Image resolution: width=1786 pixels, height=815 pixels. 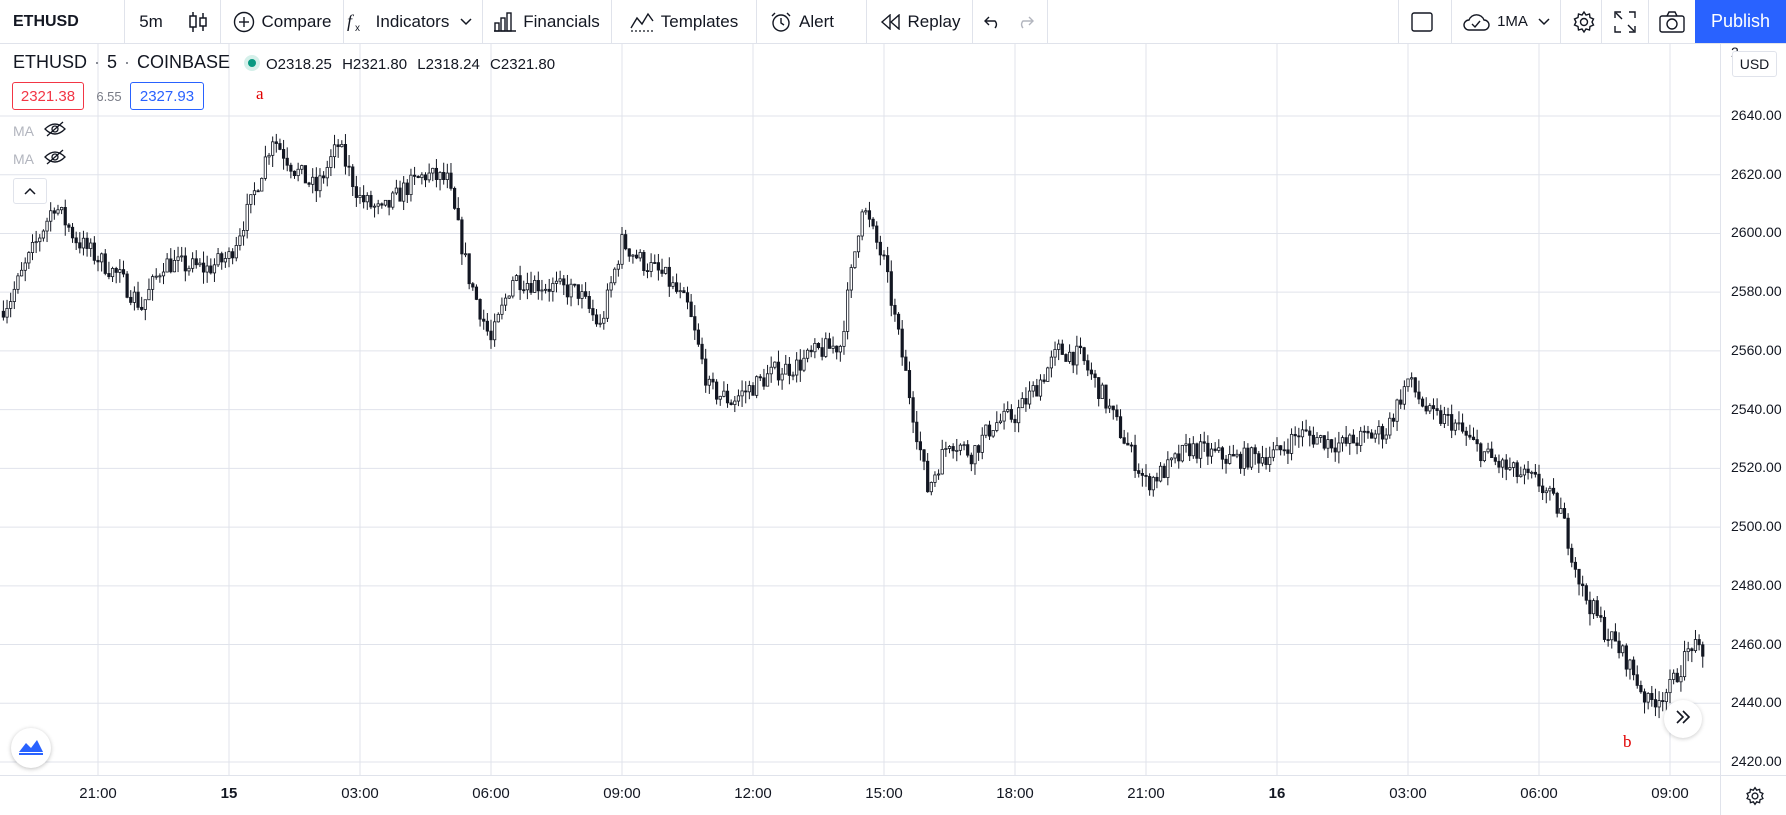 I want to click on screenshot-button, so click(x=1672, y=21).